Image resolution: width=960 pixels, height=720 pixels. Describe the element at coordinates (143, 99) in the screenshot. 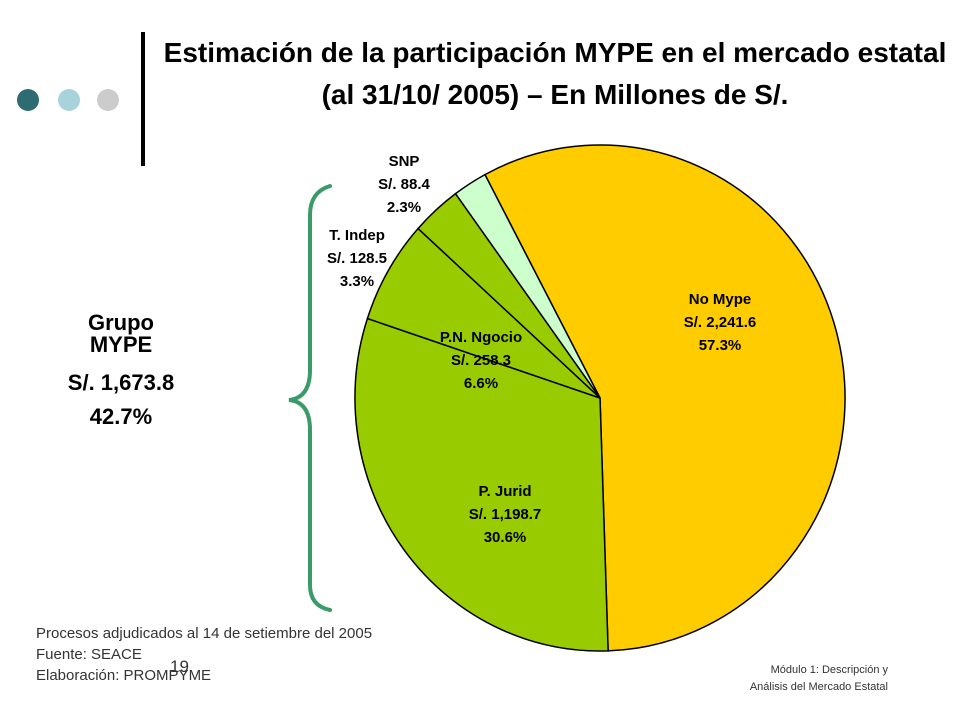

I see `title-divider` at that location.